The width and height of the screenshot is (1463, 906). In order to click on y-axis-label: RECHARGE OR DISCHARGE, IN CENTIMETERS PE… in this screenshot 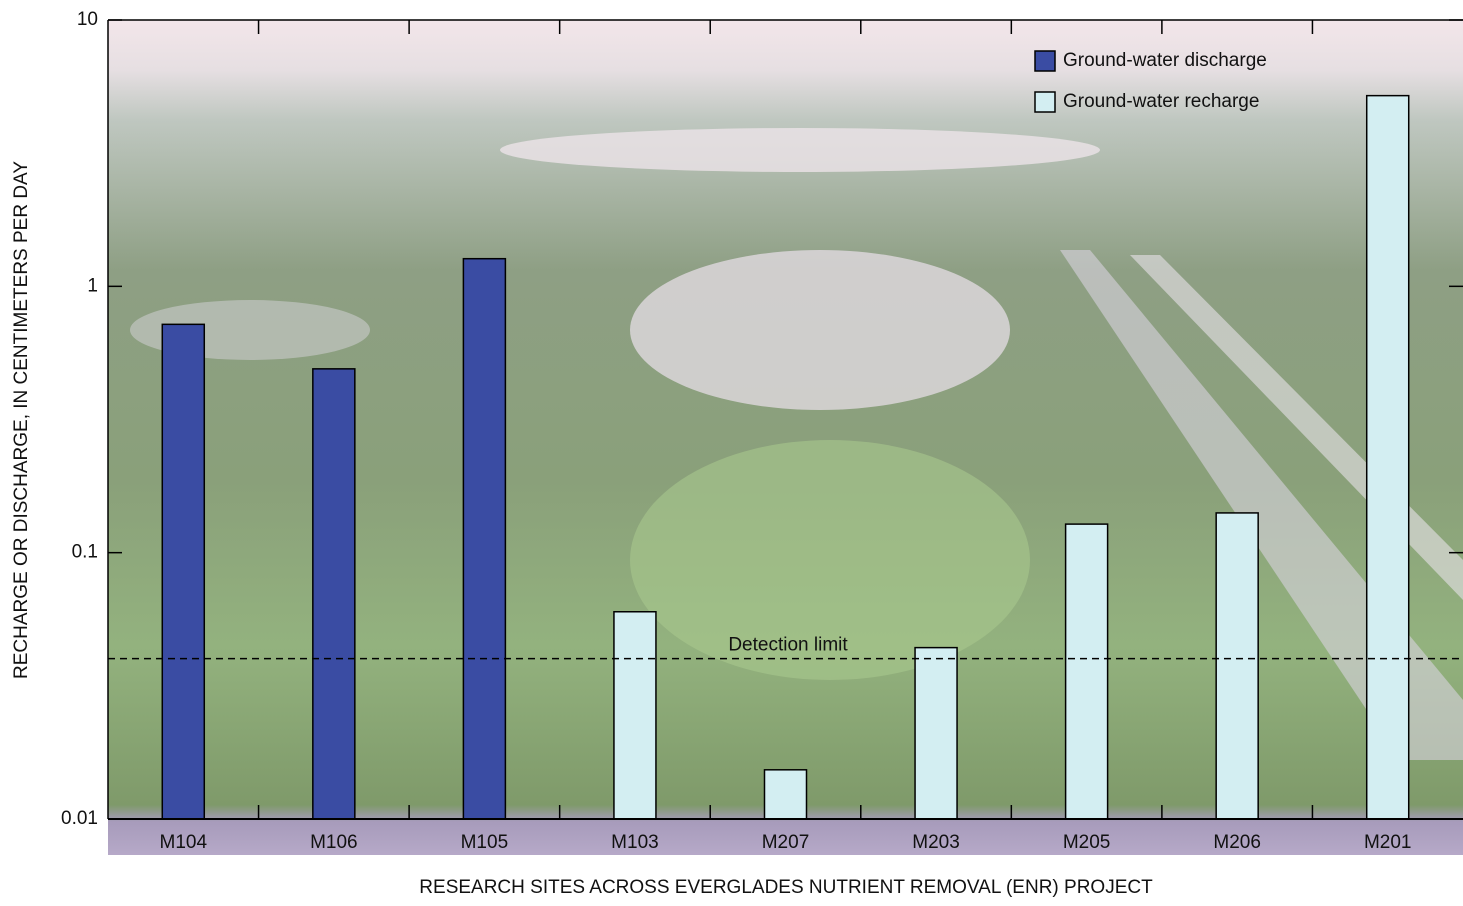, I will do `click(21, 420)`.